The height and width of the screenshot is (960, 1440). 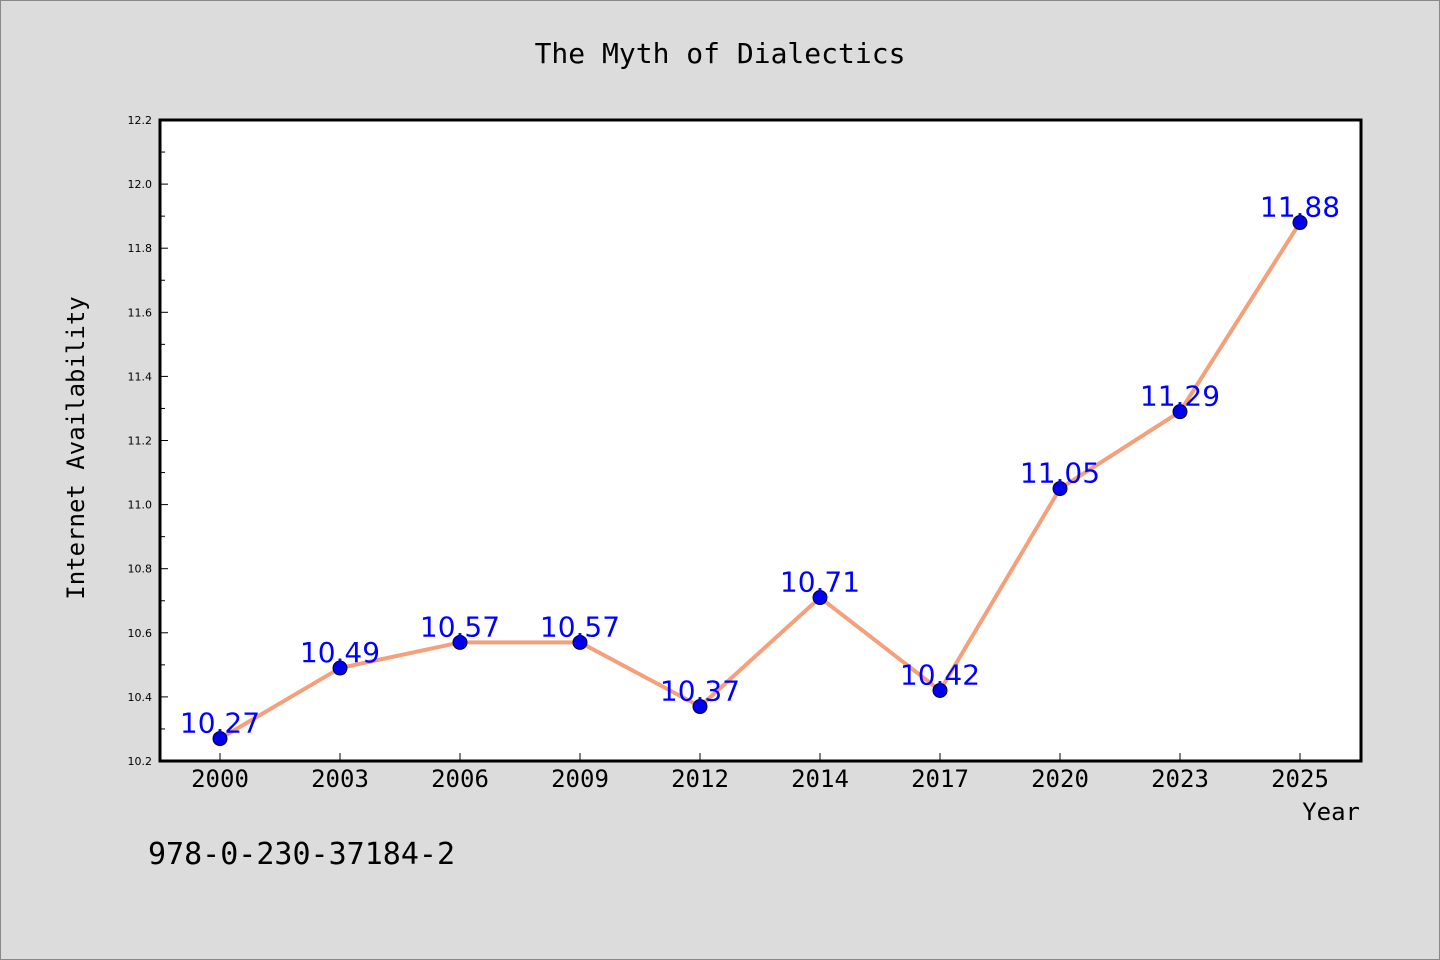 I want to click on data-label: 11.88, so click(x=1300, y=207).